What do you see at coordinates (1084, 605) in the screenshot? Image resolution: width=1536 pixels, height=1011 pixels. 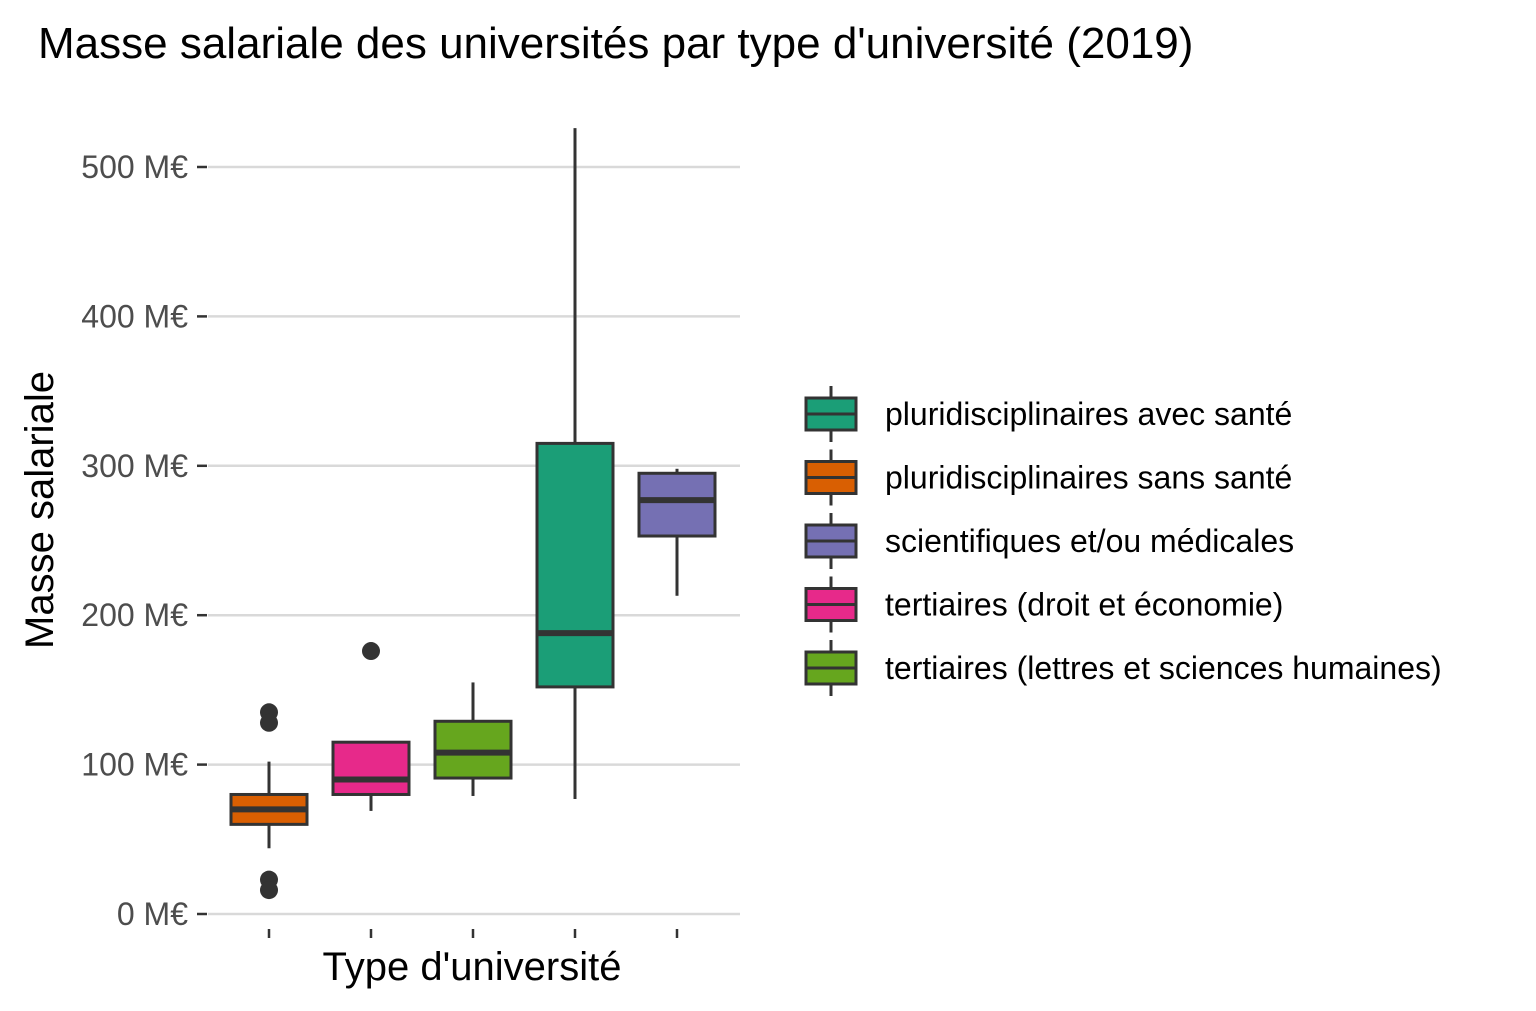 I see `legend-label: tertiaires (droit et économie)` at bounding box center [1084, 605].